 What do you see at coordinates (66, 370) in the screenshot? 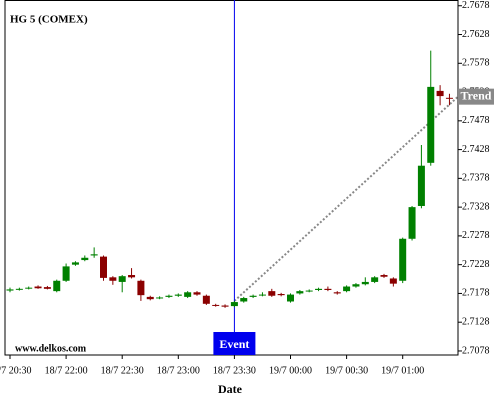
I see `x-tick-label: 18/7 22:00` at bounding box center [66, 370].